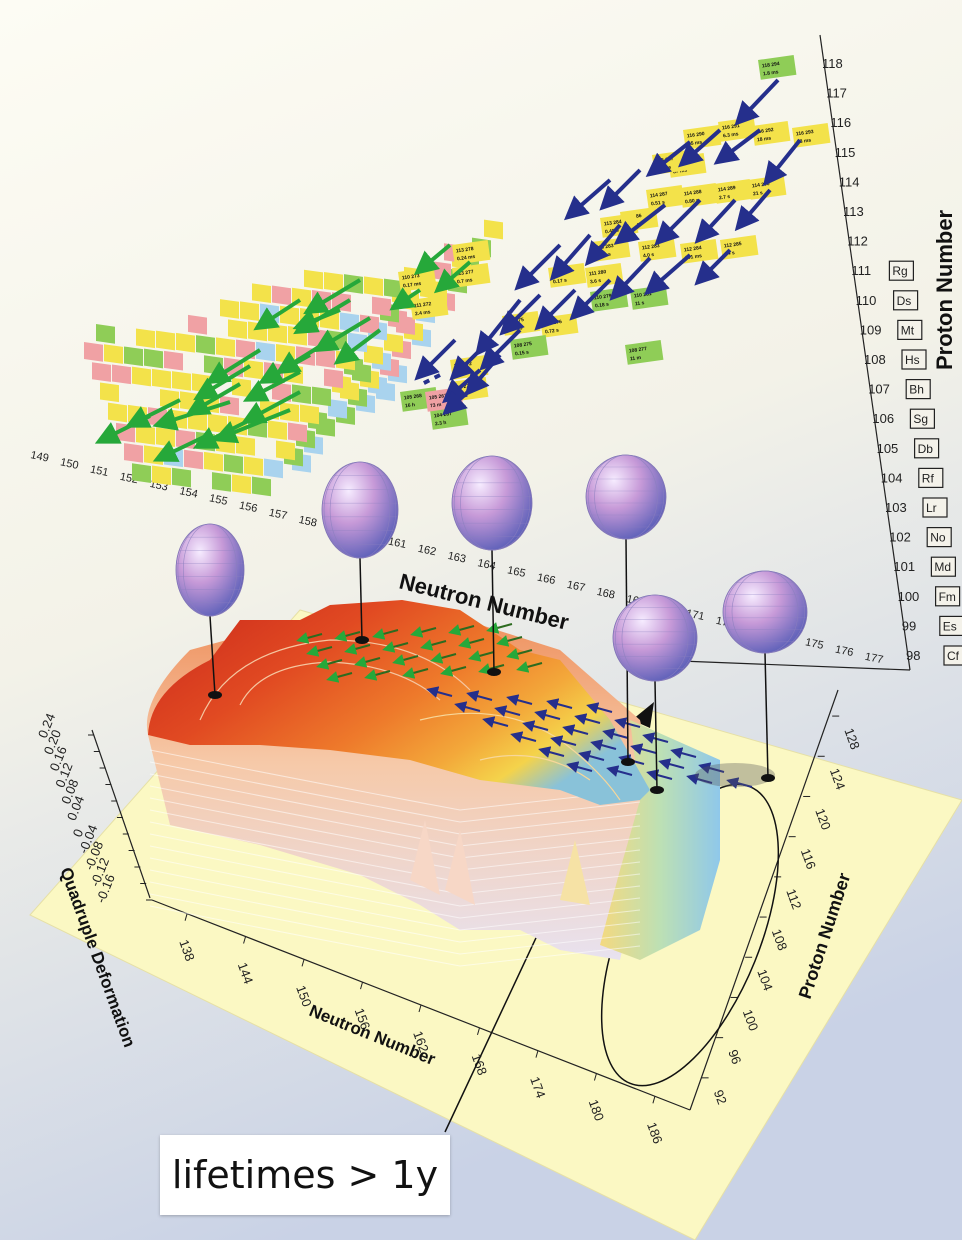  I want to click on nuclide-halflife: 16 h, so click(410, 405).